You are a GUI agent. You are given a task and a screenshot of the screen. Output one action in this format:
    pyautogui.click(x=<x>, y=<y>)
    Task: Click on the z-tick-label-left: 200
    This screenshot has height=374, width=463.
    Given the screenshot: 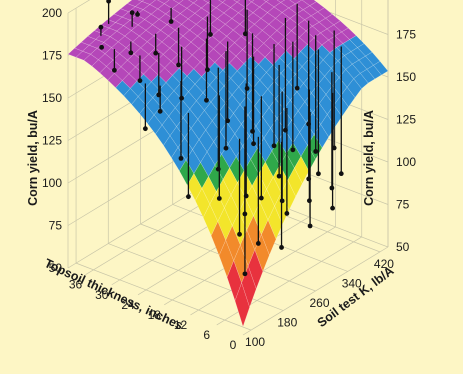 What is the action you would take?
    pyautogui.click(x=52, y=13)
    